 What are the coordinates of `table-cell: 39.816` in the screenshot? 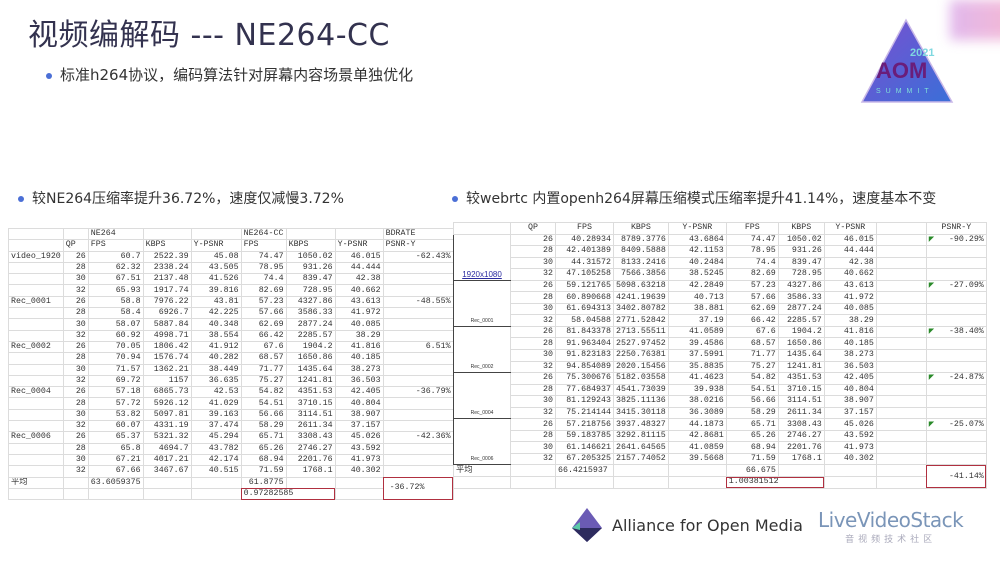 It's located at (216, 290).